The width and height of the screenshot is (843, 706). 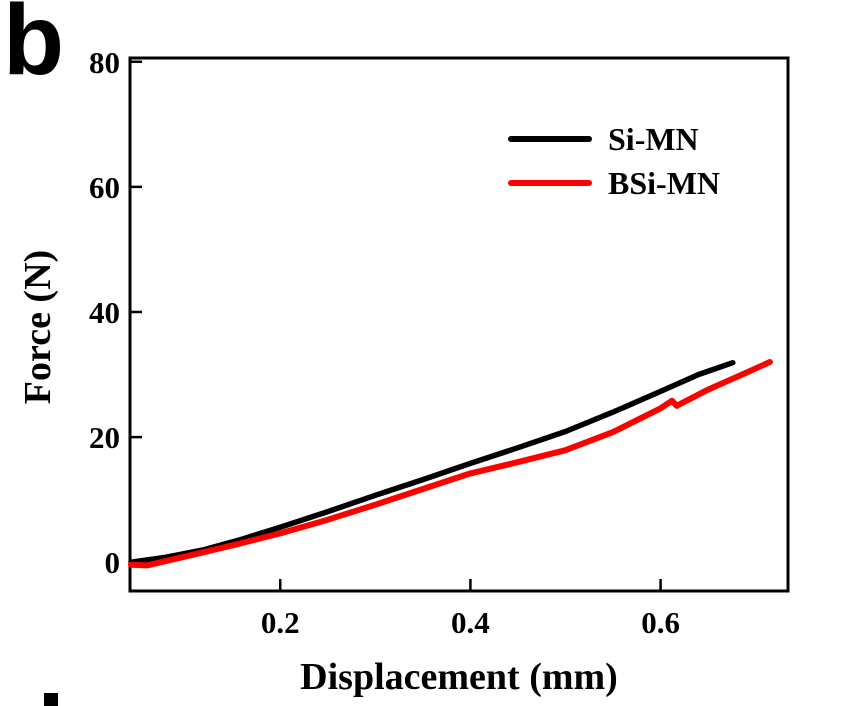 I want to click on x-tick-label: 0.2, so click(x=280, y=622).